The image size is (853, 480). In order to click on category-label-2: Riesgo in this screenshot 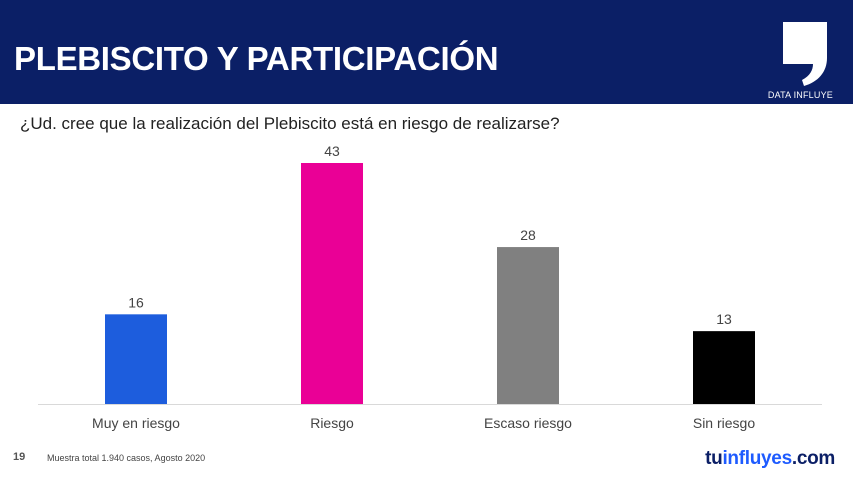, I will do `click(332, 423)`.